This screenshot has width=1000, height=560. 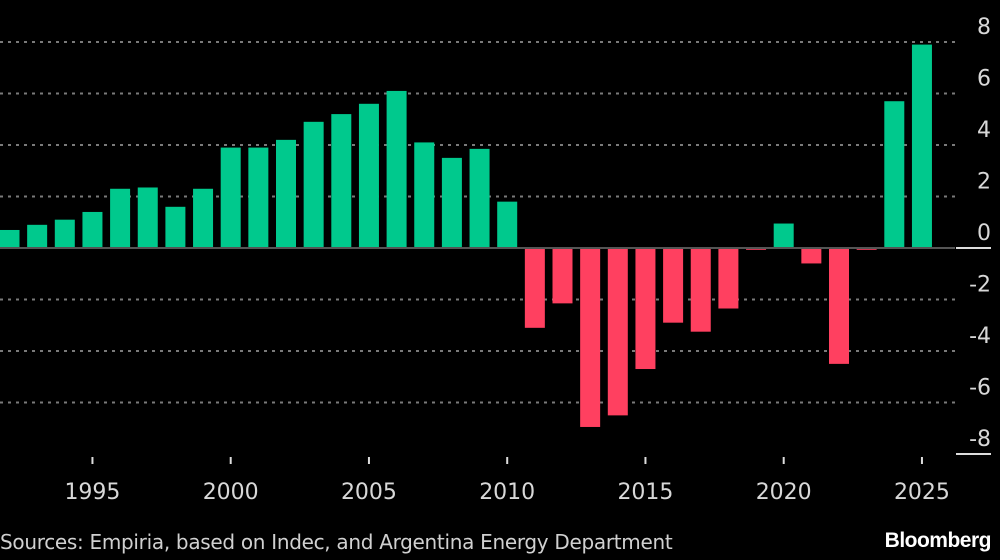 I want to click on bar-1992, so click(x=10, y=238).